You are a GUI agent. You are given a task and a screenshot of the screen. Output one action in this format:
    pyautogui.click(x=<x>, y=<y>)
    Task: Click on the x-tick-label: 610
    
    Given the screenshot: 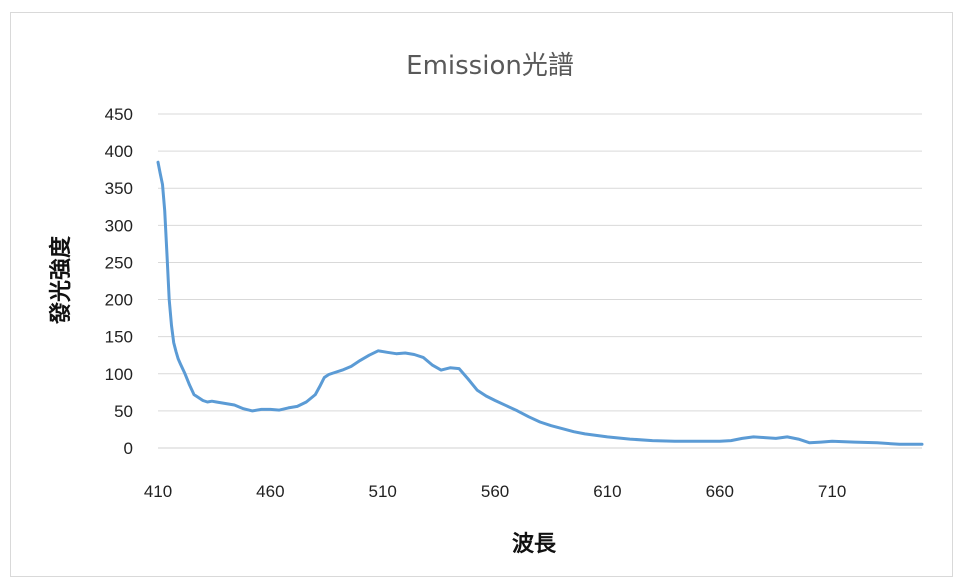 What is the action you would take?
    pyautogui.click(x=607, y=491)
    